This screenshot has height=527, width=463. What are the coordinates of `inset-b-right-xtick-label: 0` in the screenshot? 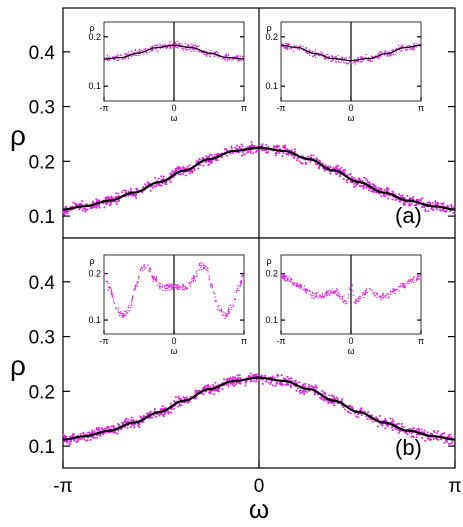 It's located at (350, 341).